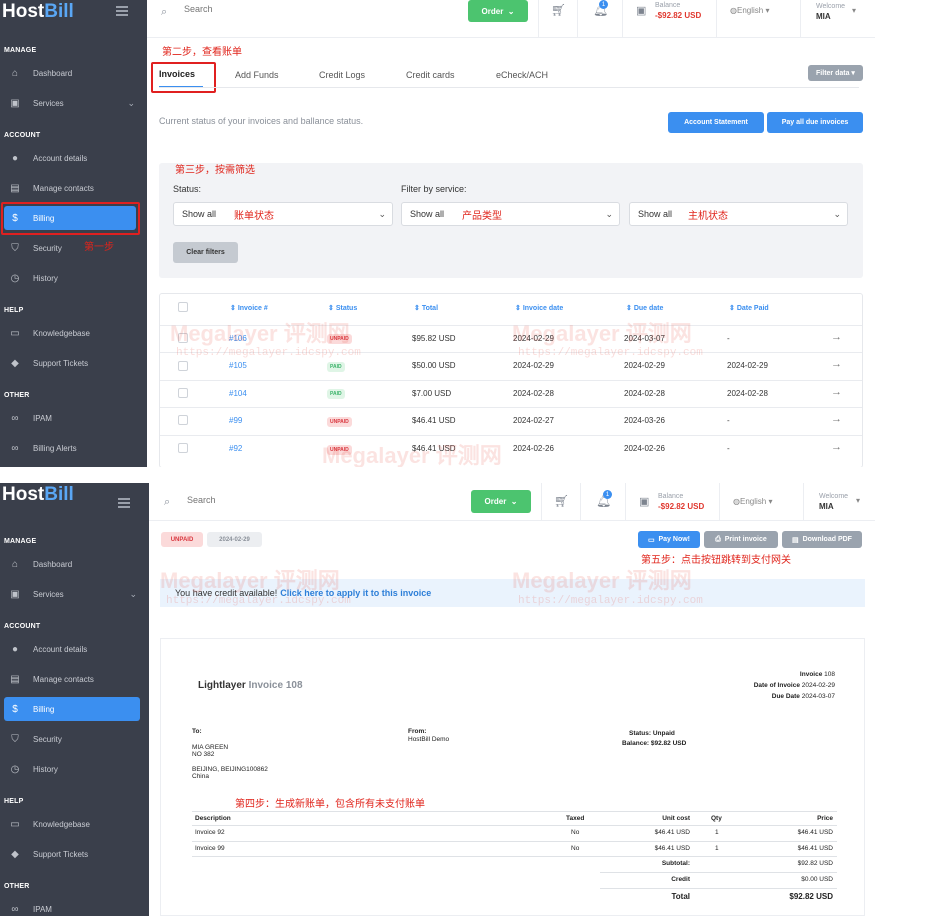 The image size is (939, 916). Describe the element at coordinates (356, 593) in the screenshot. I see `apply-credit-link: Click here to apply it to this invoice` at that location.